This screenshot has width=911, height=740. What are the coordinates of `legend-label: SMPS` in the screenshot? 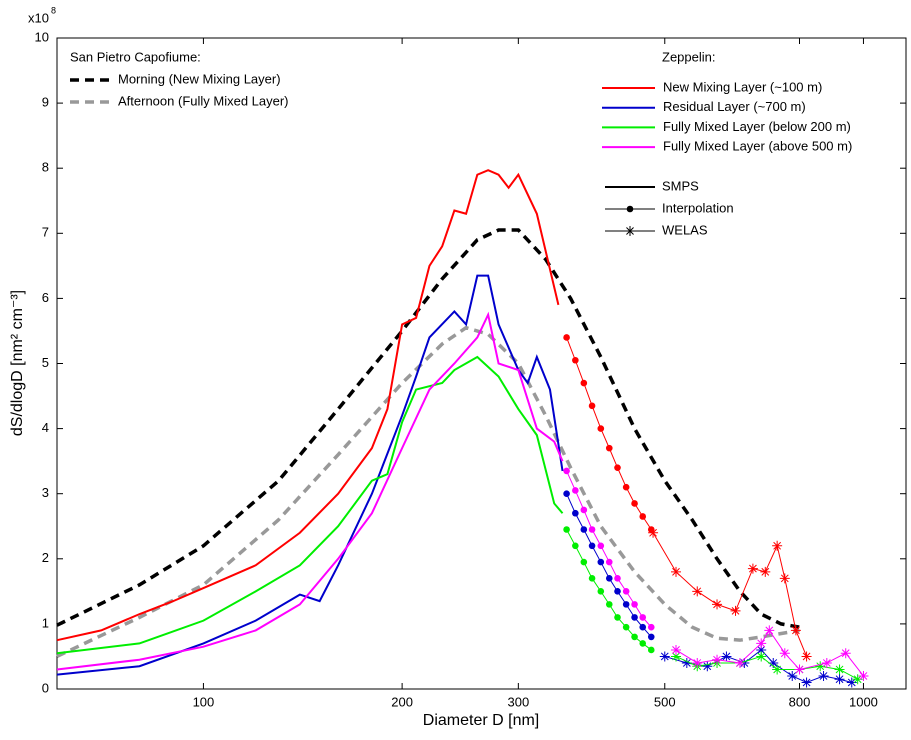 It's located at (680, 185).